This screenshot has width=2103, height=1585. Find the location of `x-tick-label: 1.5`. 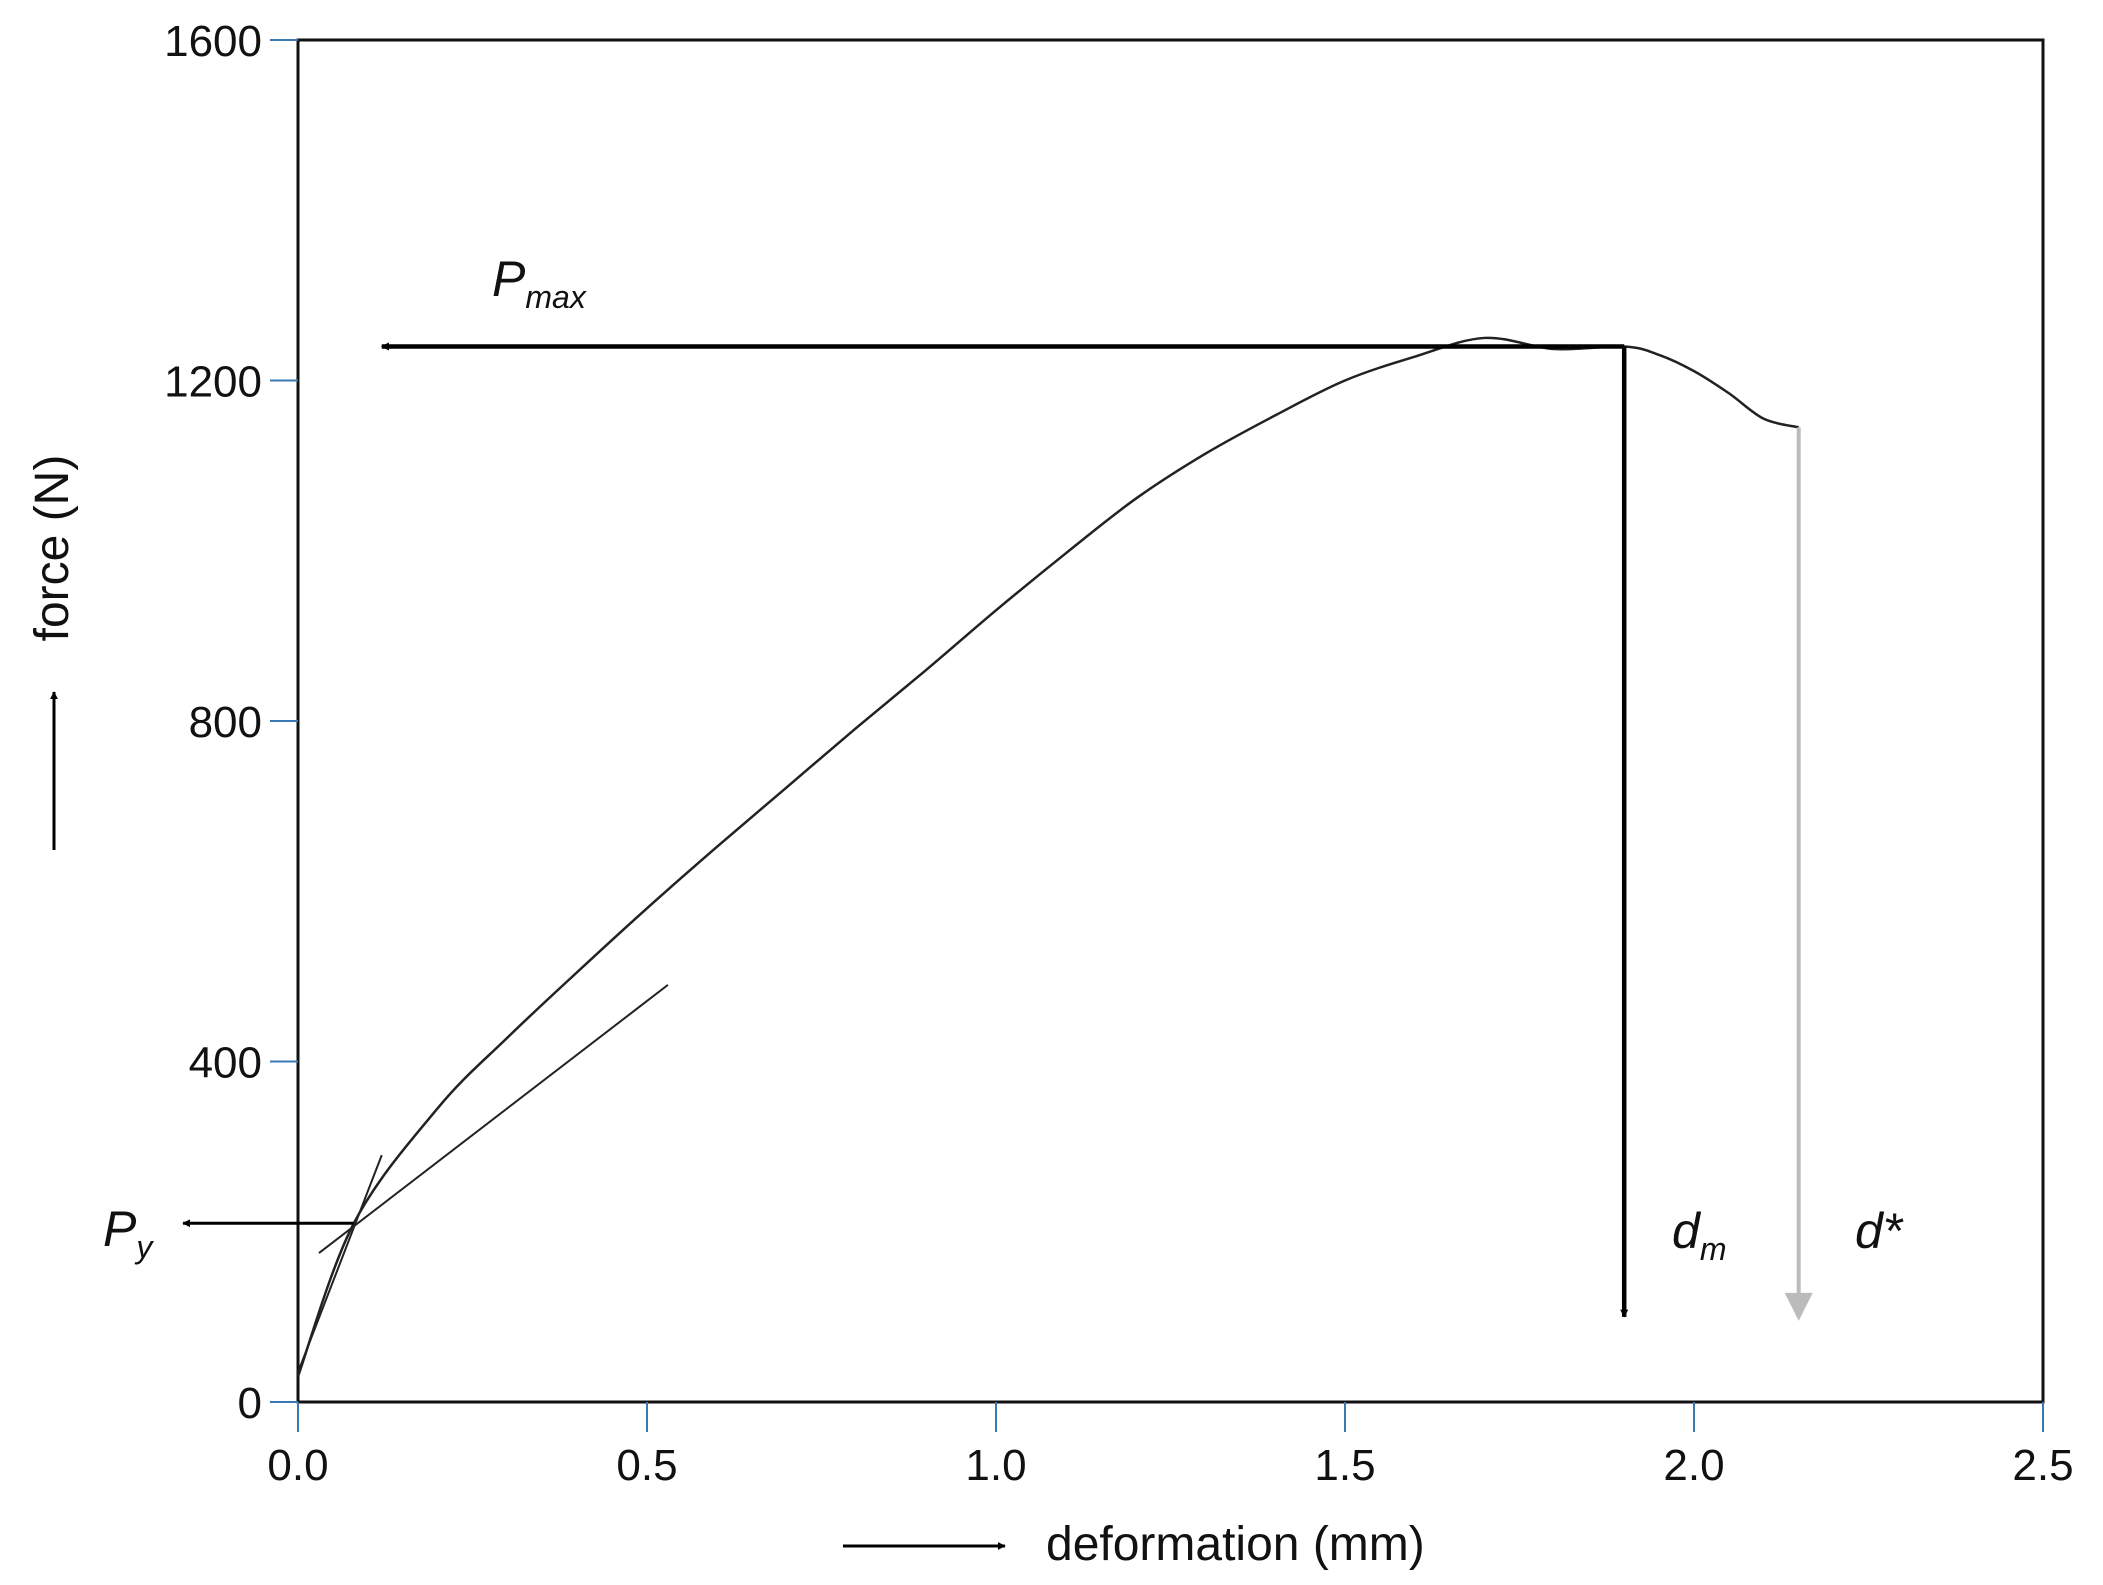

x-tick-label: 1.5 is located at coordinates (1344, 1465).